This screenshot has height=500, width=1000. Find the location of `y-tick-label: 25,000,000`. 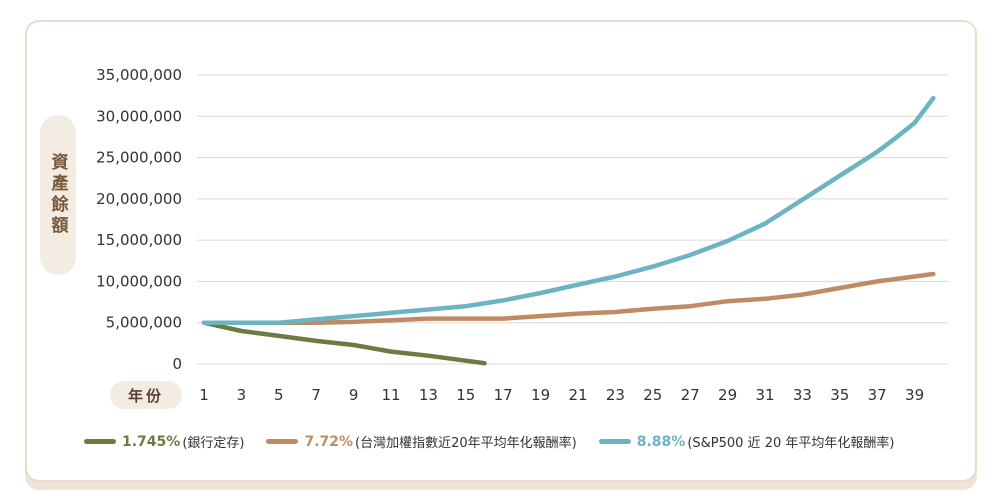

y-tick-label: 25,000,000 is located at coordinates (139, 158).